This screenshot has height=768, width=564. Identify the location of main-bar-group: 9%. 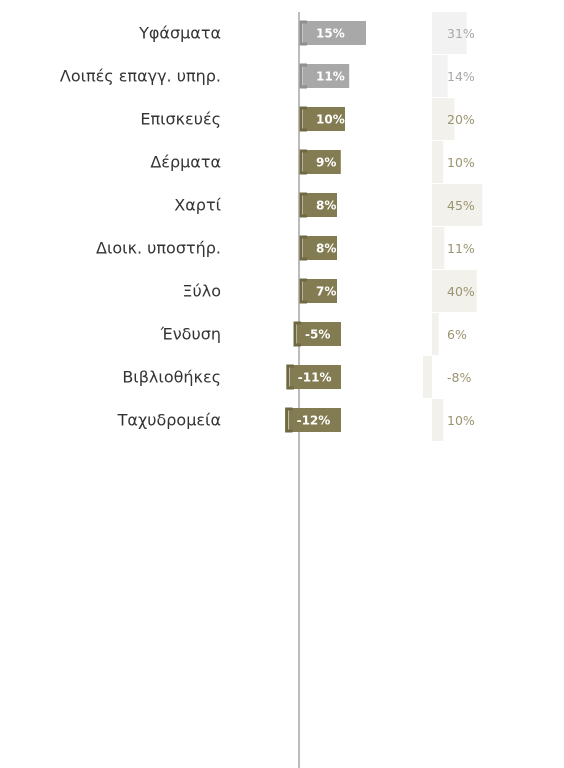
(320, 162).